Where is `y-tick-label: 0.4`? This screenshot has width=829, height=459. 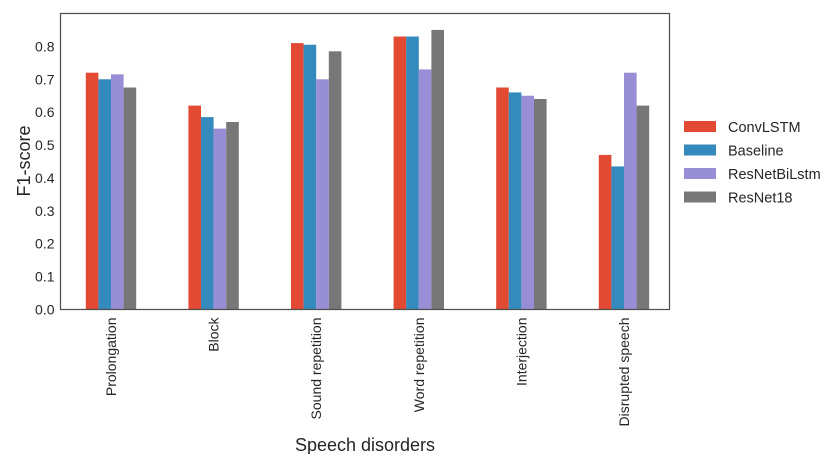
y-tick-label: 0.4 is located at coordinates (45, 178).